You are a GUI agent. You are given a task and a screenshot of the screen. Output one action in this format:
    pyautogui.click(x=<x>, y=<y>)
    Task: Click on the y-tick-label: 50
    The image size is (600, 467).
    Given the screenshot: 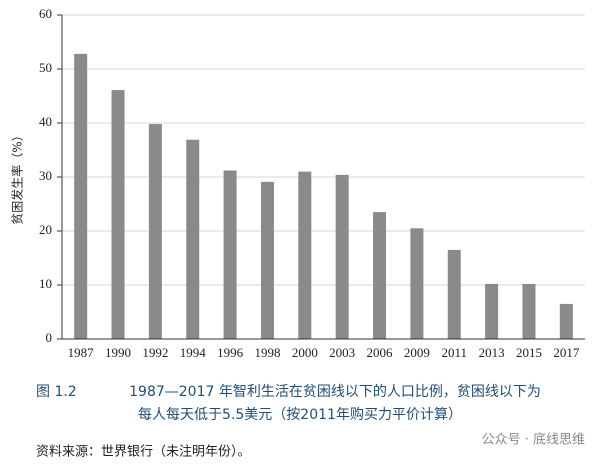 What is the action you would take?
    pyautogui.click(x=45, y=67)
    